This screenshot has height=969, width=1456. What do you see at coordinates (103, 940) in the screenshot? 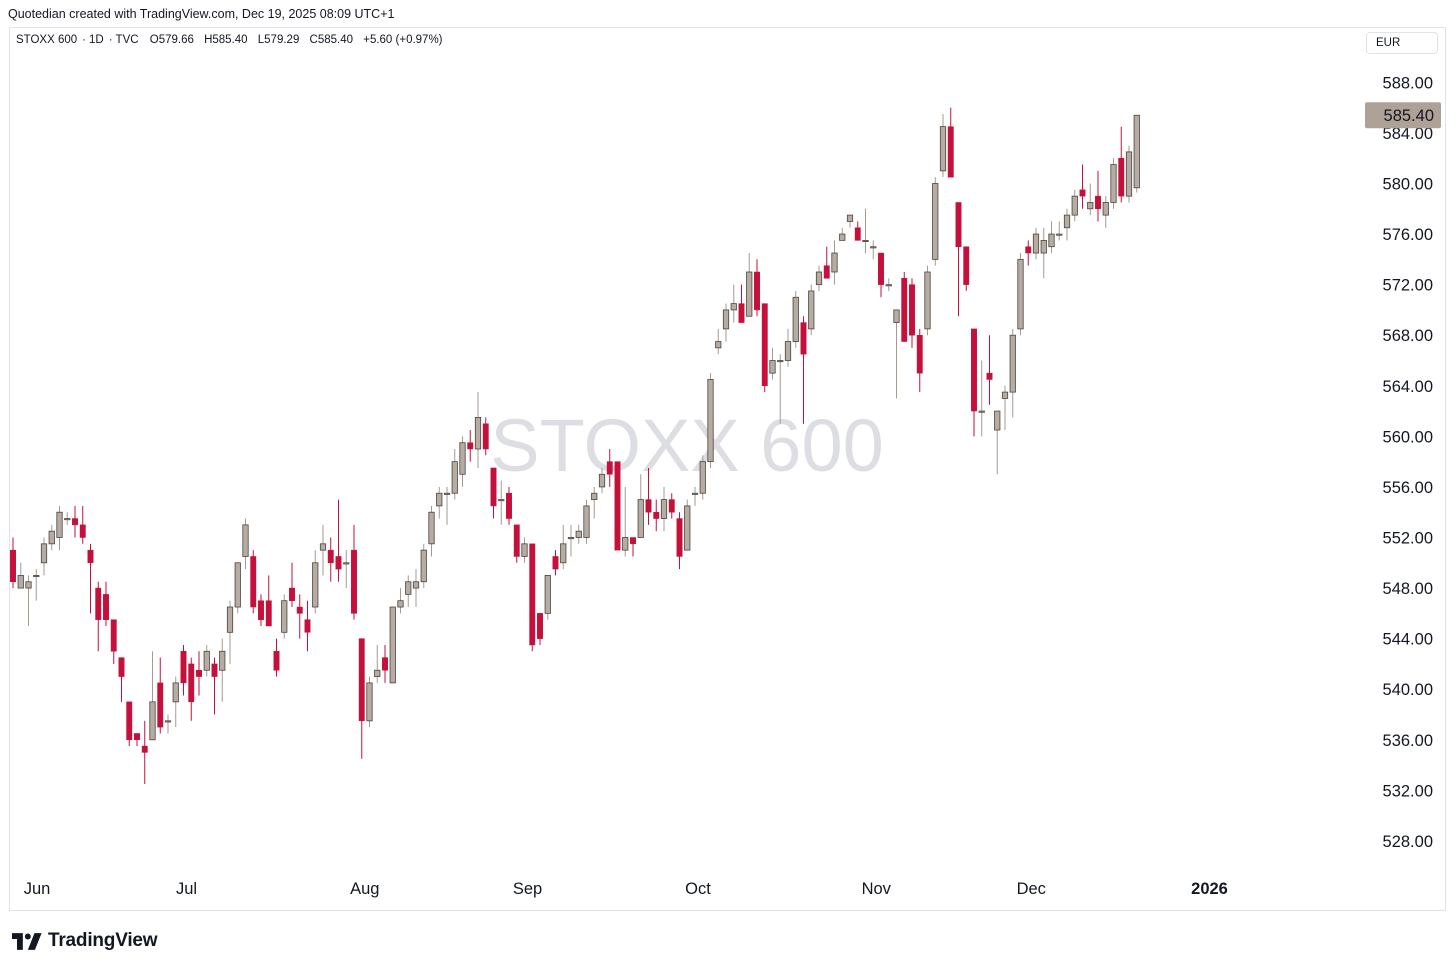
I see `tradingview-logo-text: TradingView` at bounding box center [103, 940].